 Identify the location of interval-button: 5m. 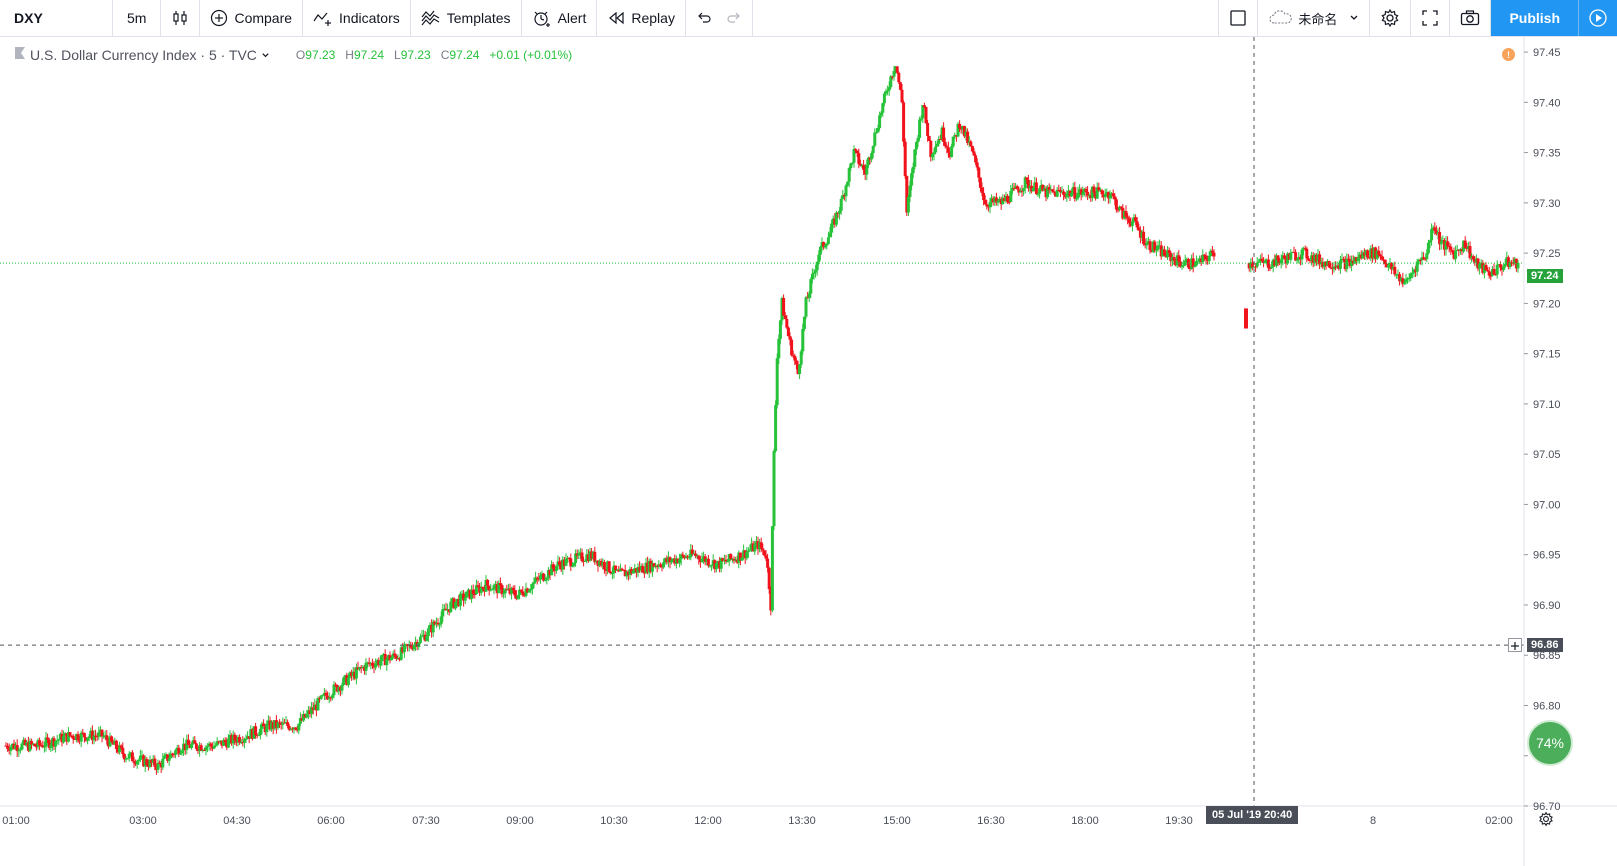
(137, 18).